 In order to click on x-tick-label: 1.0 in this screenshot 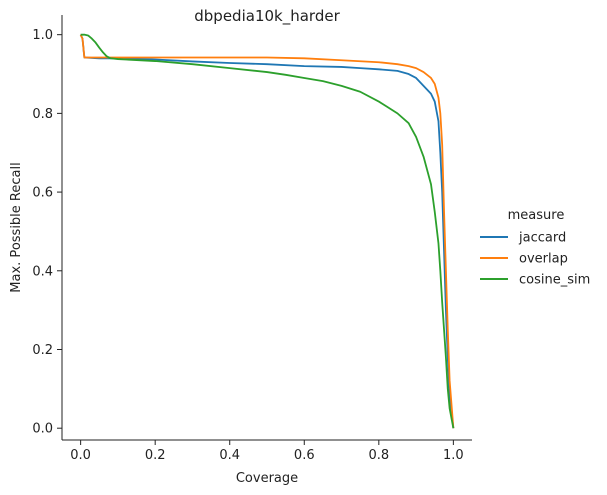, I will do `click(453, 455)`.